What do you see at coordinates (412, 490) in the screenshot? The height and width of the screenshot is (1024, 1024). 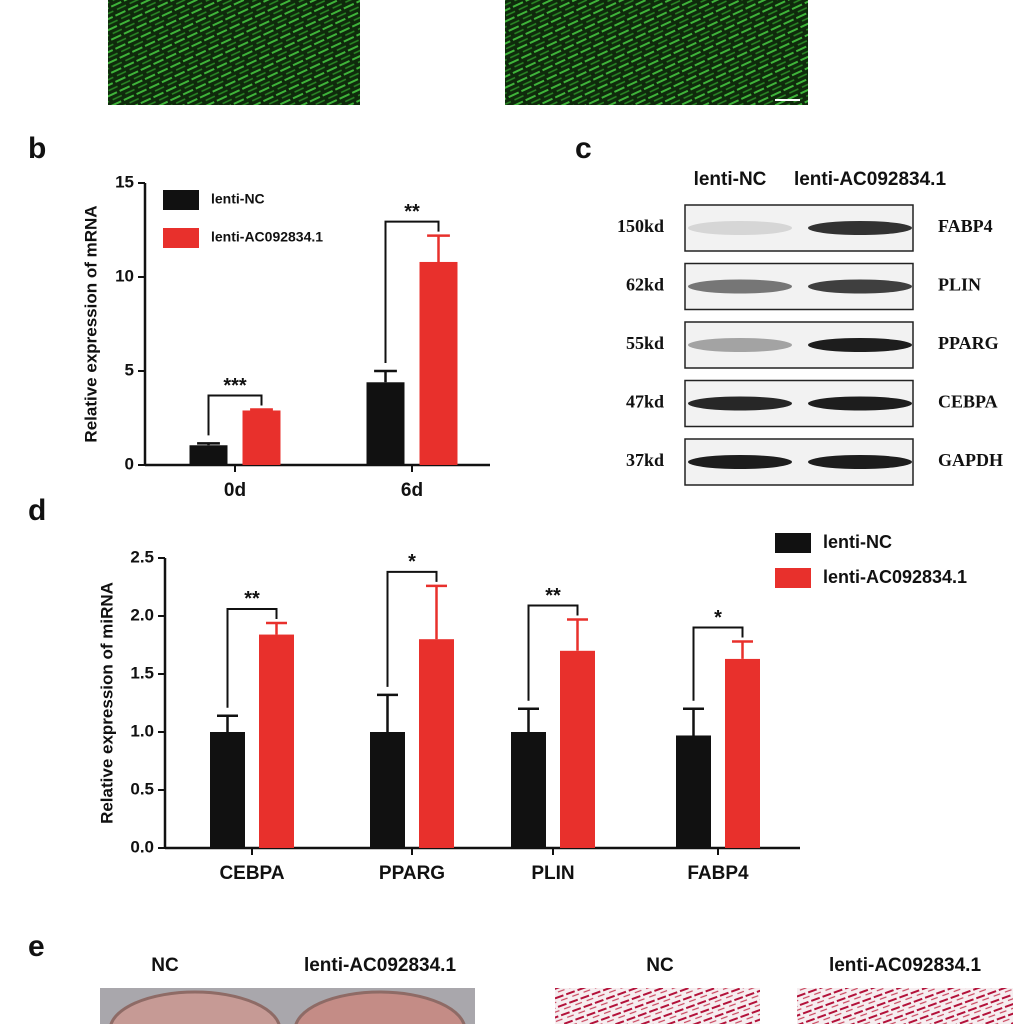 I see `x-tick-label: 6d` at bounding box center [412, 490].